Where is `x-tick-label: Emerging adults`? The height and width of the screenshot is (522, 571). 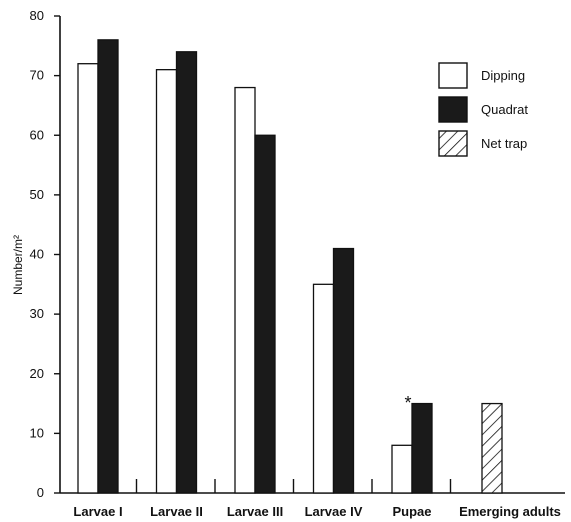
x-tick-label: Emerging adults is located at coordinates (510, 511).